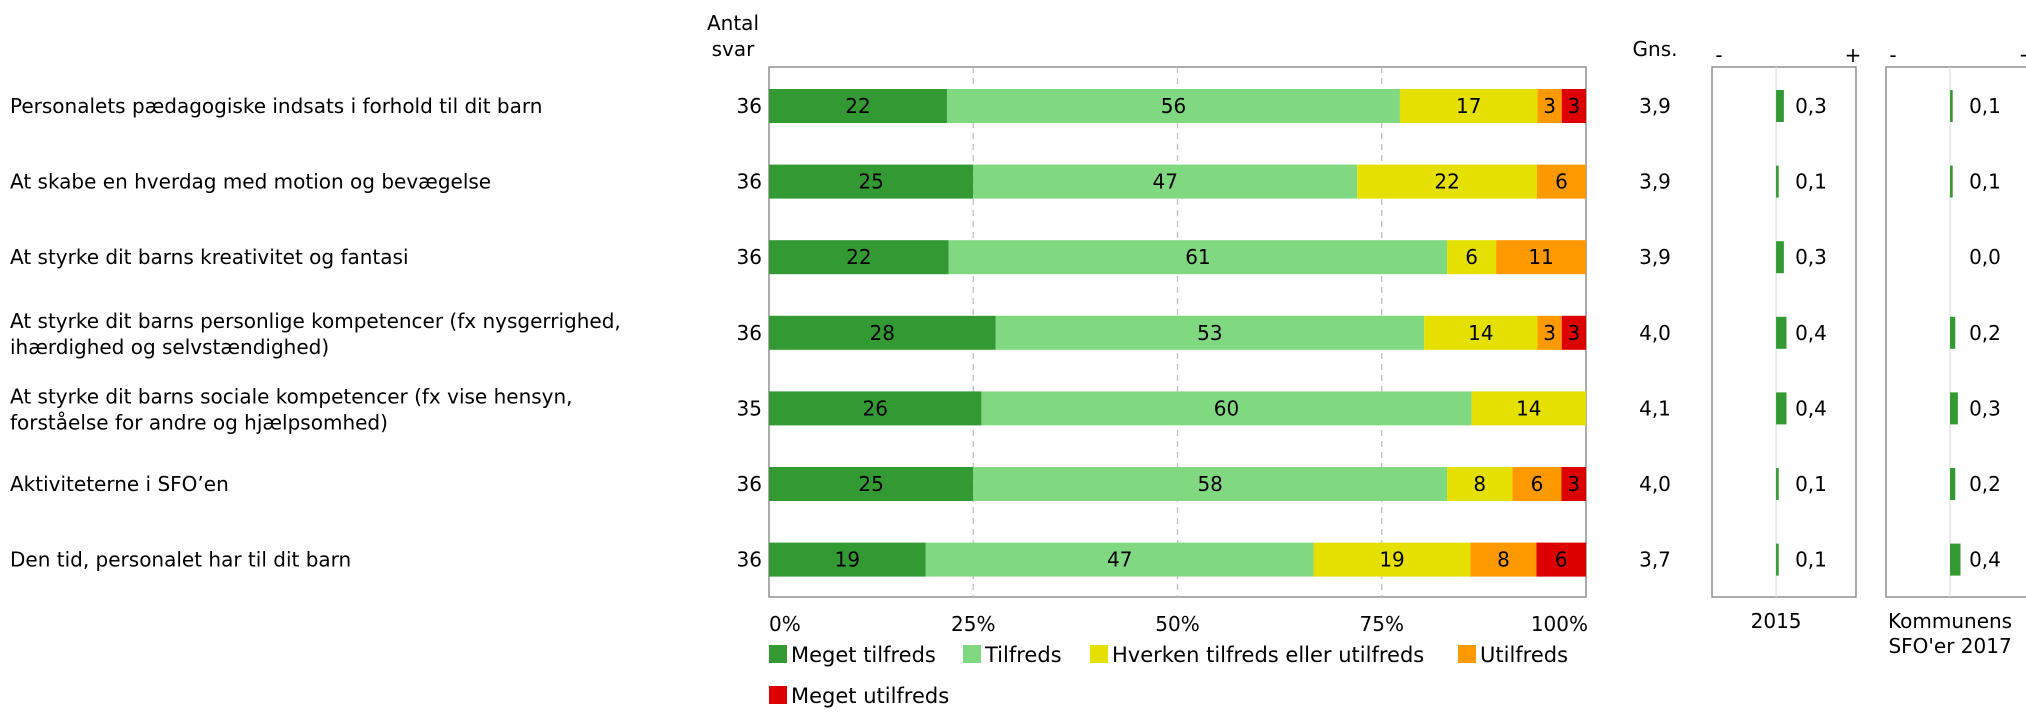 Image resolution: width=2026 pixels, height=715 pixels. Describe the element at coordinates (749, 408) in the screenshot. I see `response-count: 35` at that location.